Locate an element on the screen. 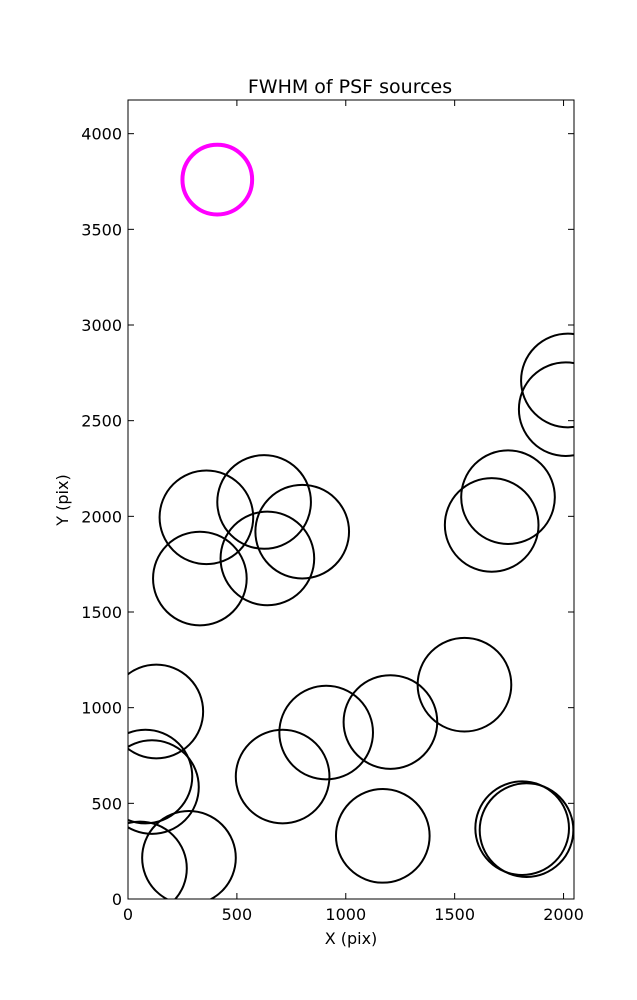 The image size is (637, 1000). x-tick-label-3: 1500 is located at coordinates (454, 914).